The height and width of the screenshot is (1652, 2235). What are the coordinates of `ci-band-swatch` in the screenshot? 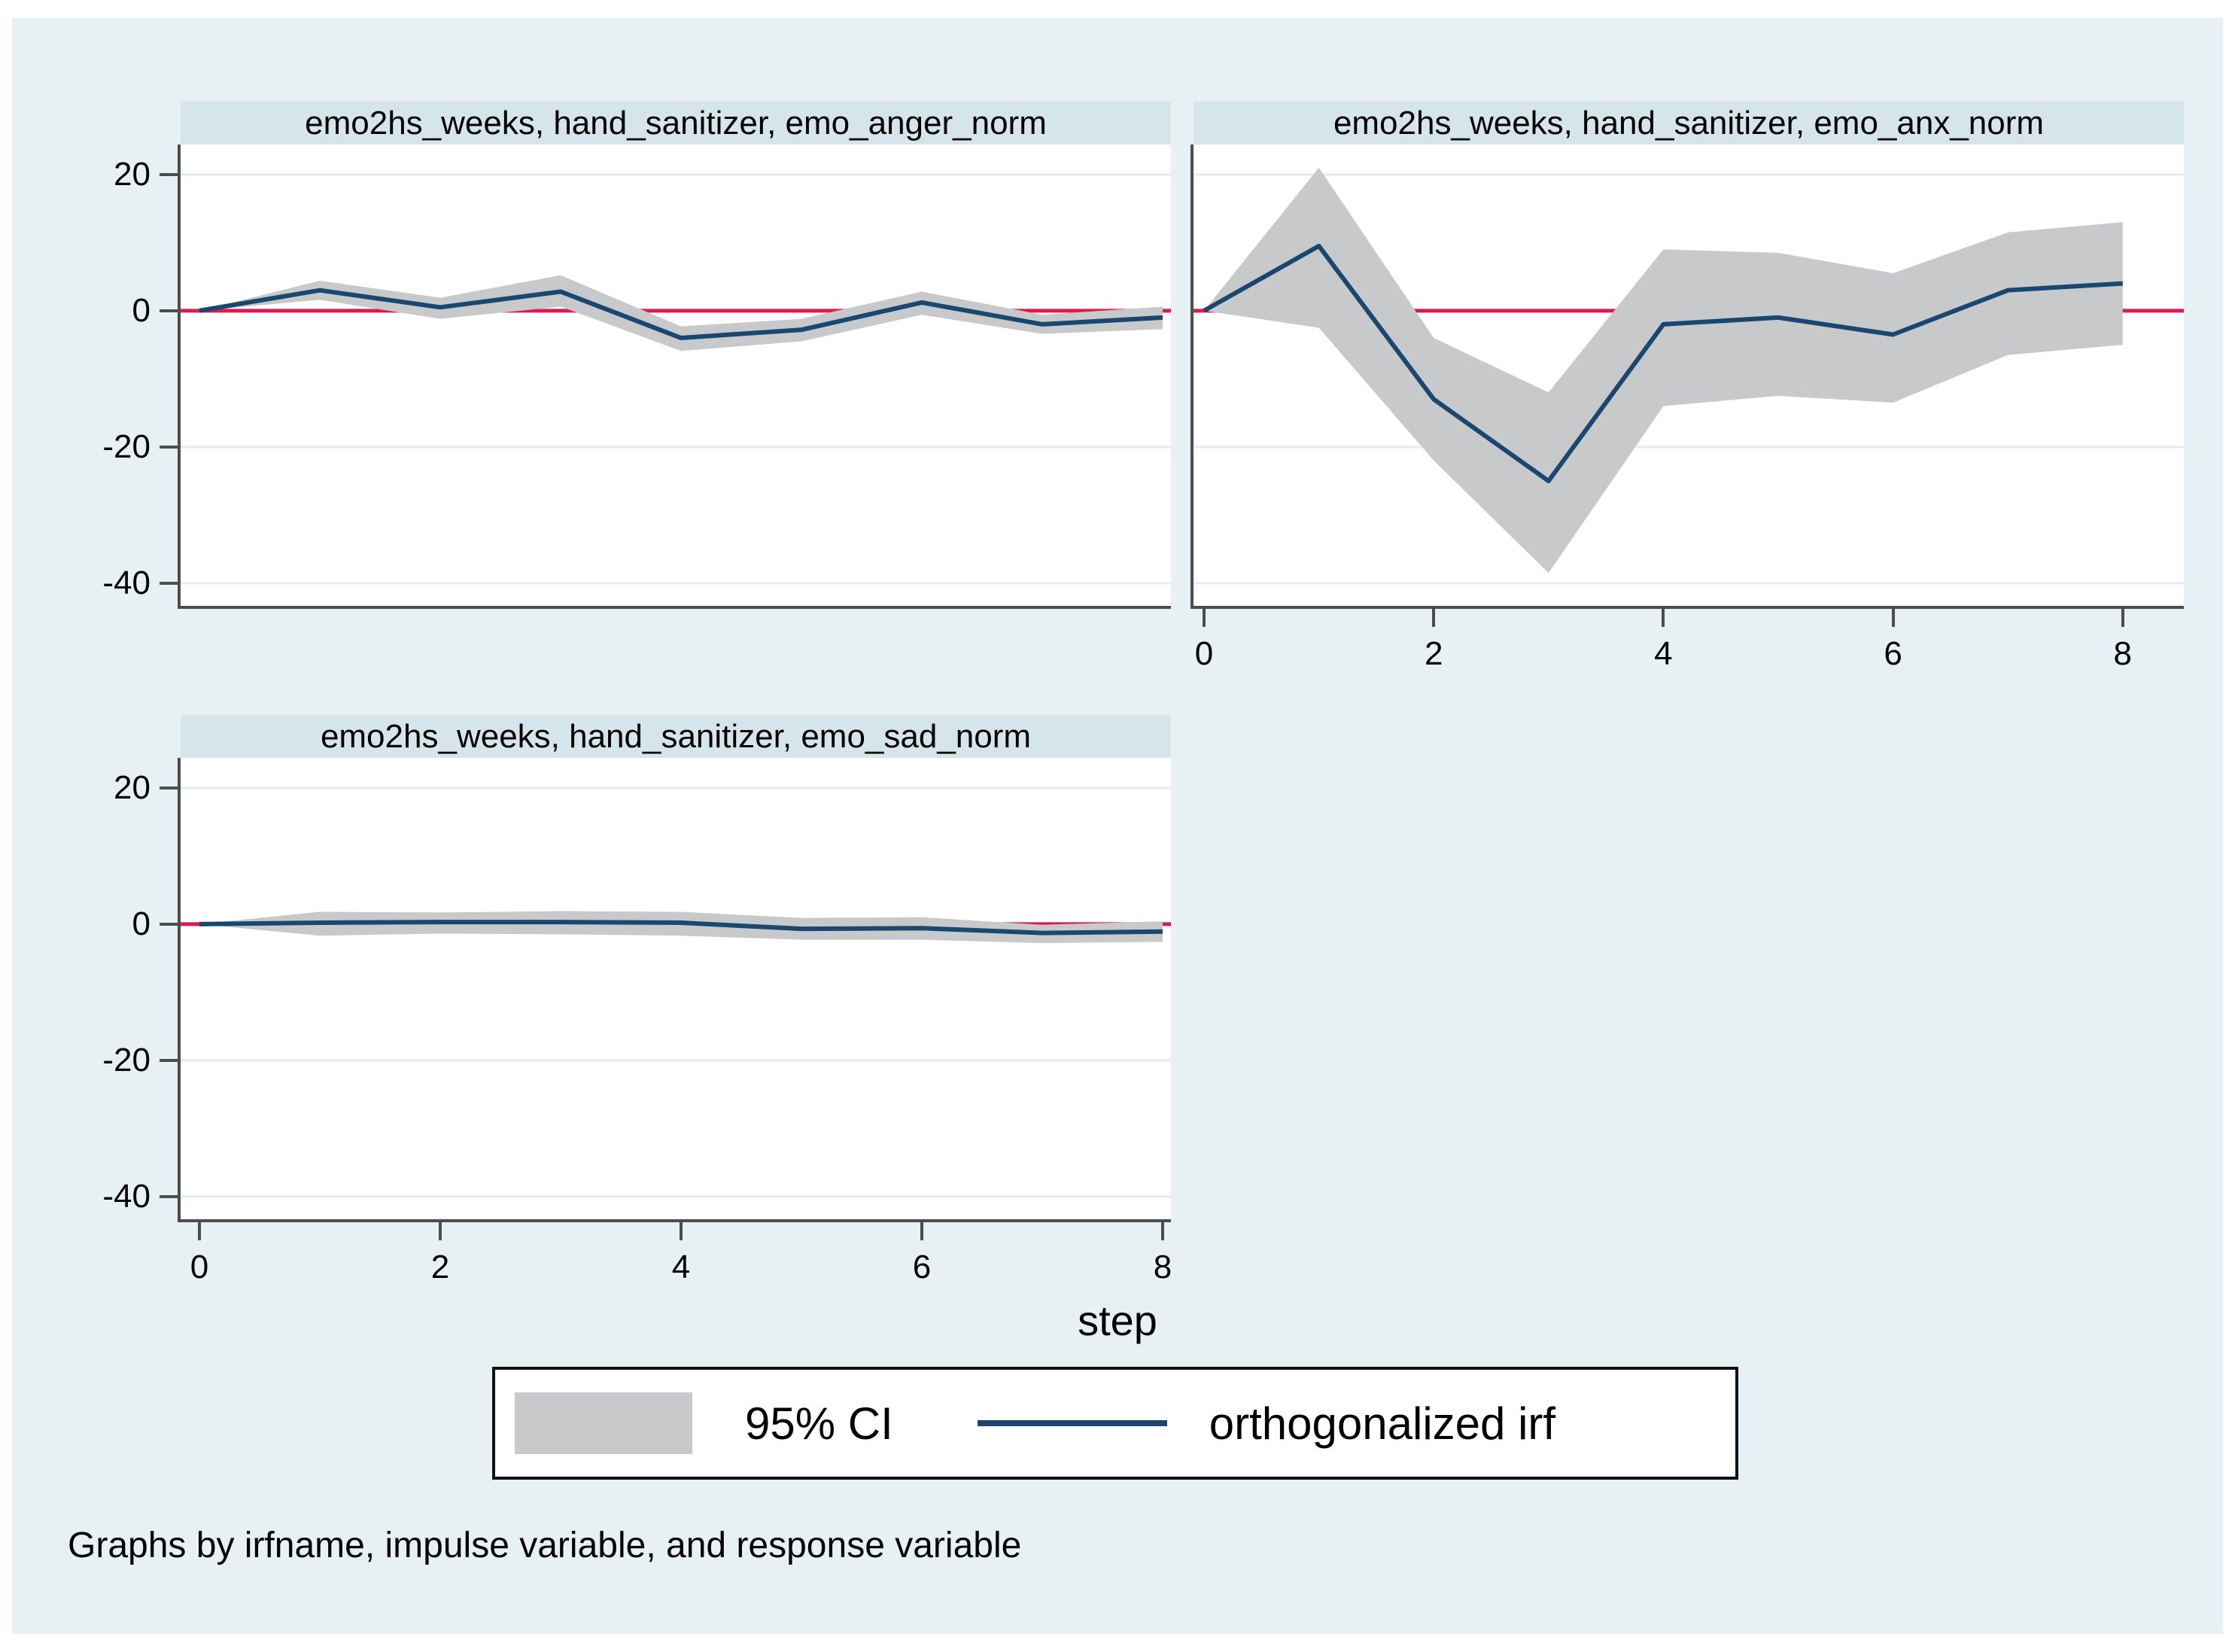 It's located at (603, 1423).